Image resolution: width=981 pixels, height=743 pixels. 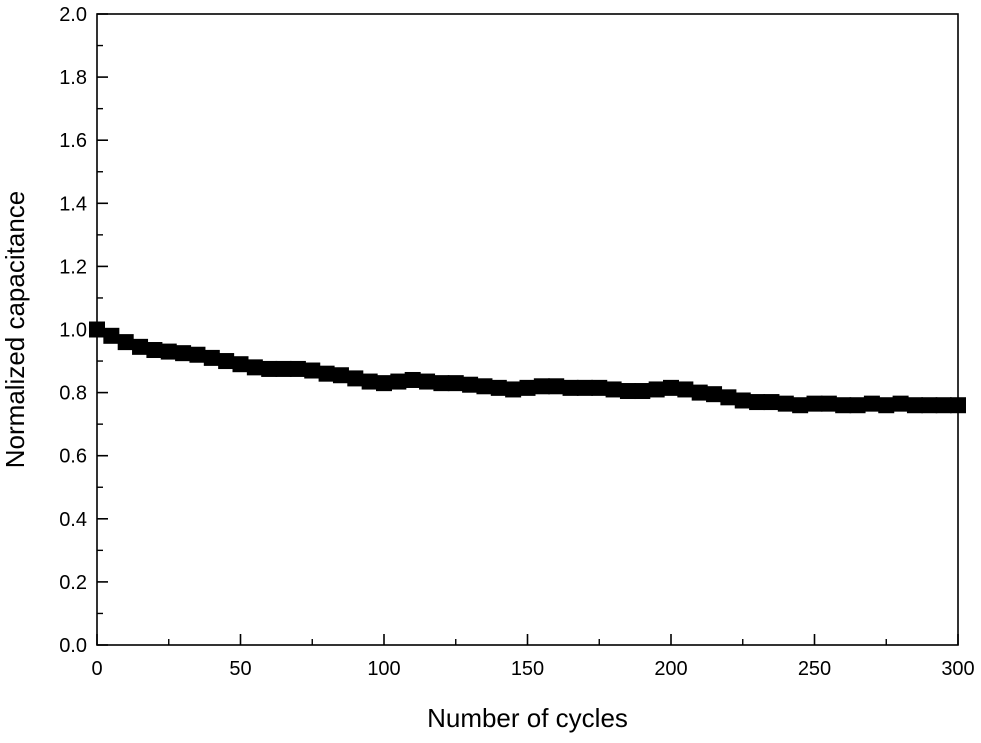 What do you see at coordinates (73, 141) in the screenshot?
I see `y-tick-label: 1.6` at bounding box center [73, 141].